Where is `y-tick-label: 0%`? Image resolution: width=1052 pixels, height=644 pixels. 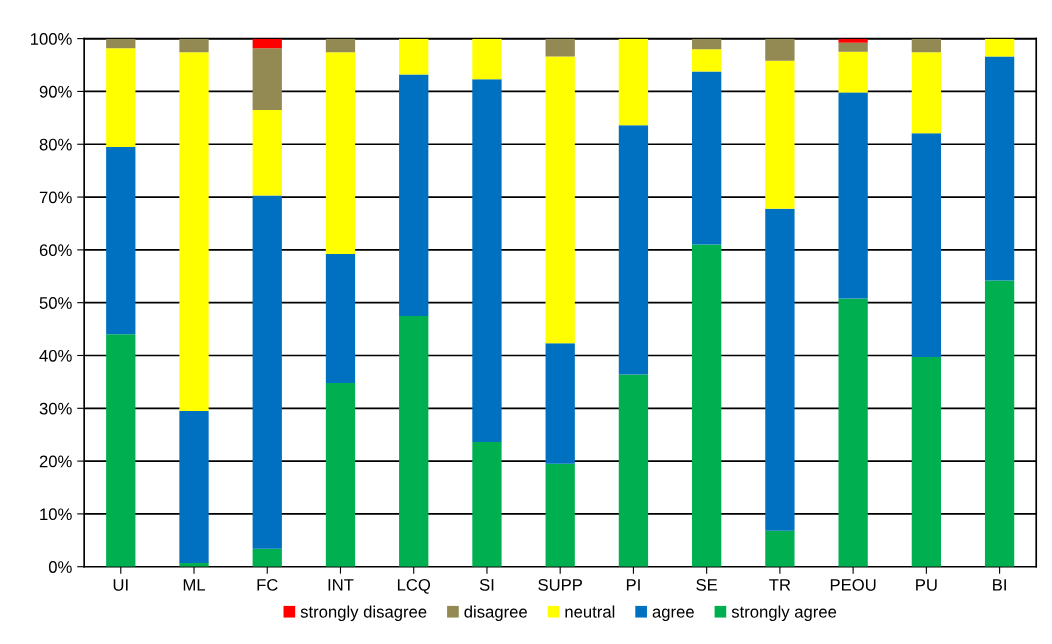
y-tick-label: 0% is located at coordinates (60, 567).